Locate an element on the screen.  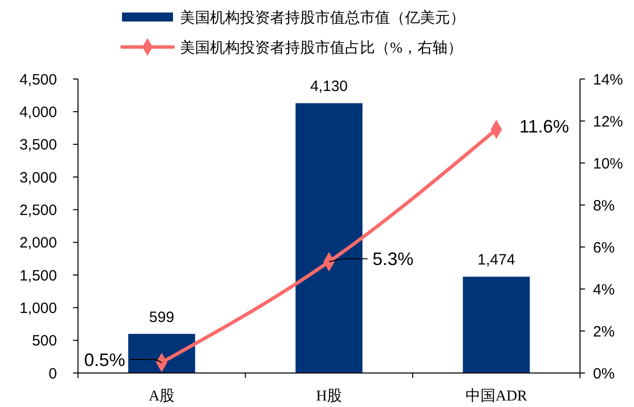
data-label: 1,474 is located at coordinates (497, 260).